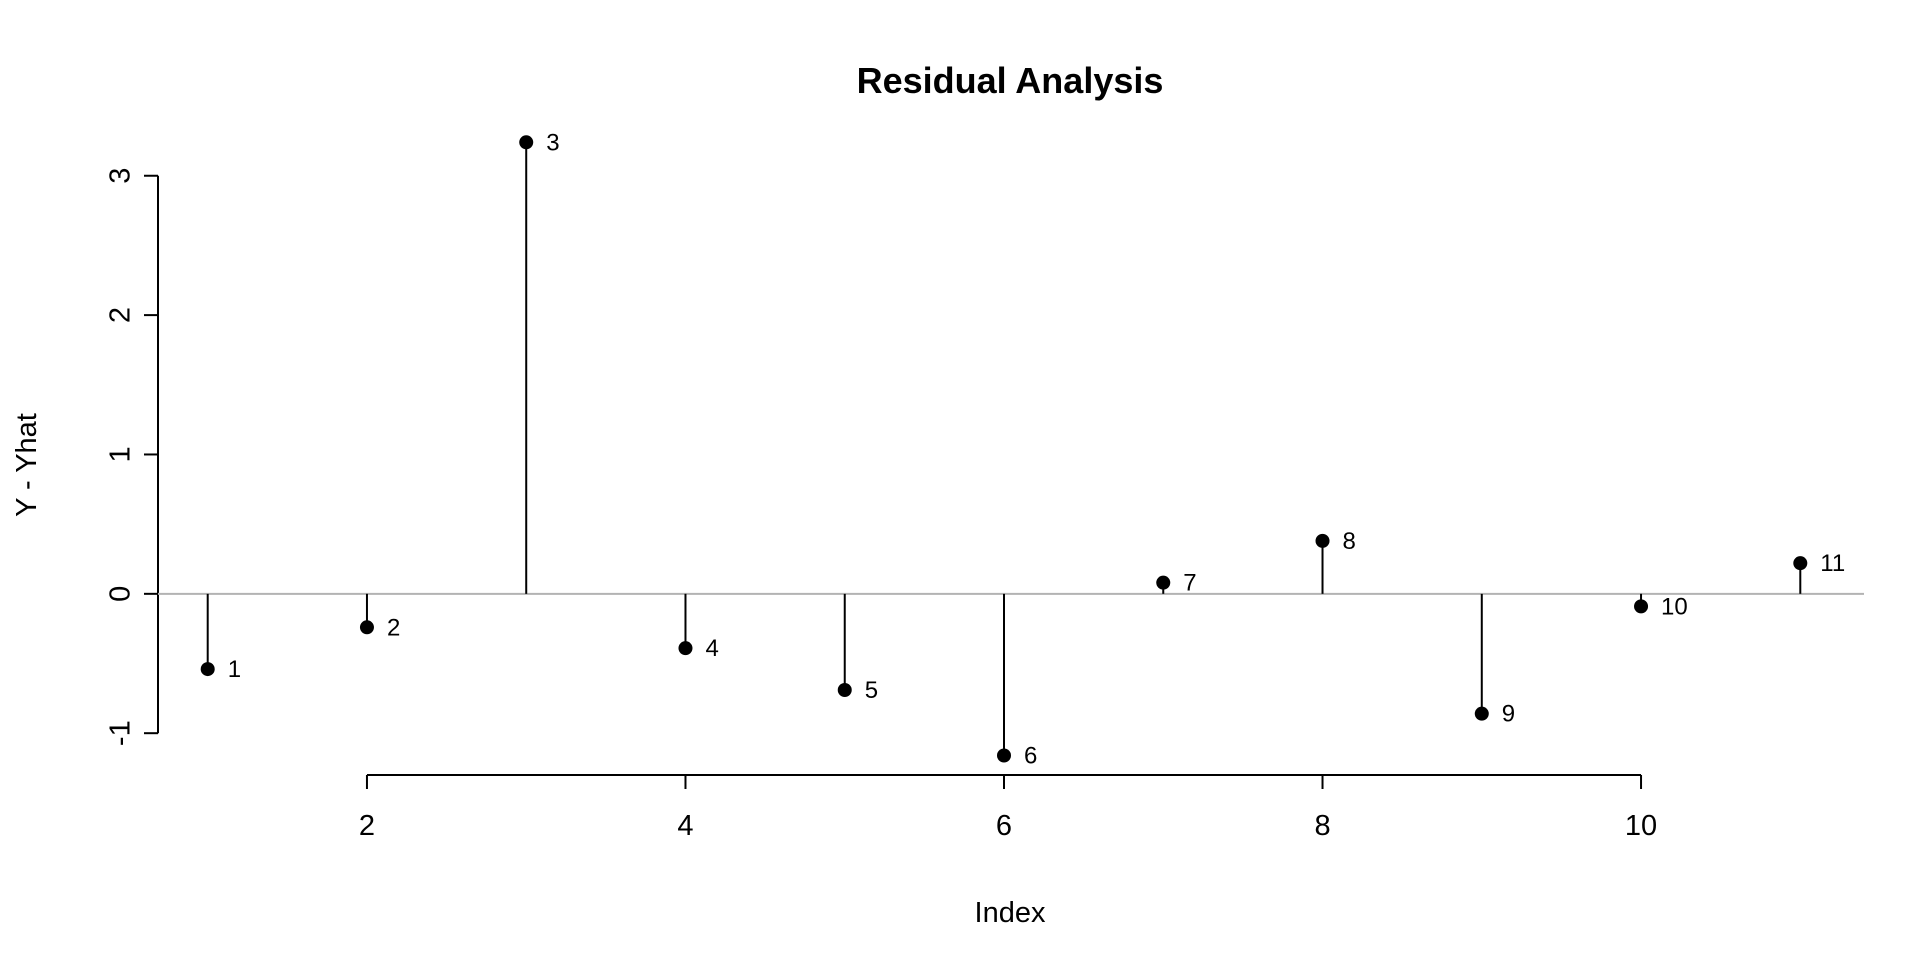 The image size is (1920, 960). Describe the element at coordinates (1004, 826) in the screenshot. I see `x-tick-label: 6` at that location.